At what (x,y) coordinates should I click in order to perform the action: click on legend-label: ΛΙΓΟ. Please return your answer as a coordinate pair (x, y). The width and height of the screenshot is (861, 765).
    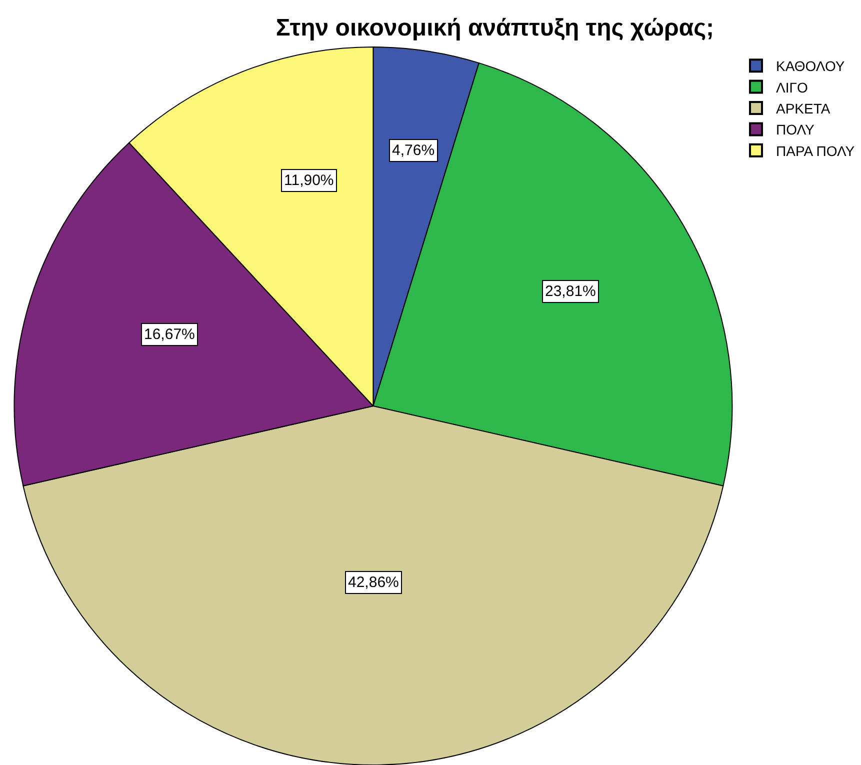
    Looking at the image, I should click on (792, 87).